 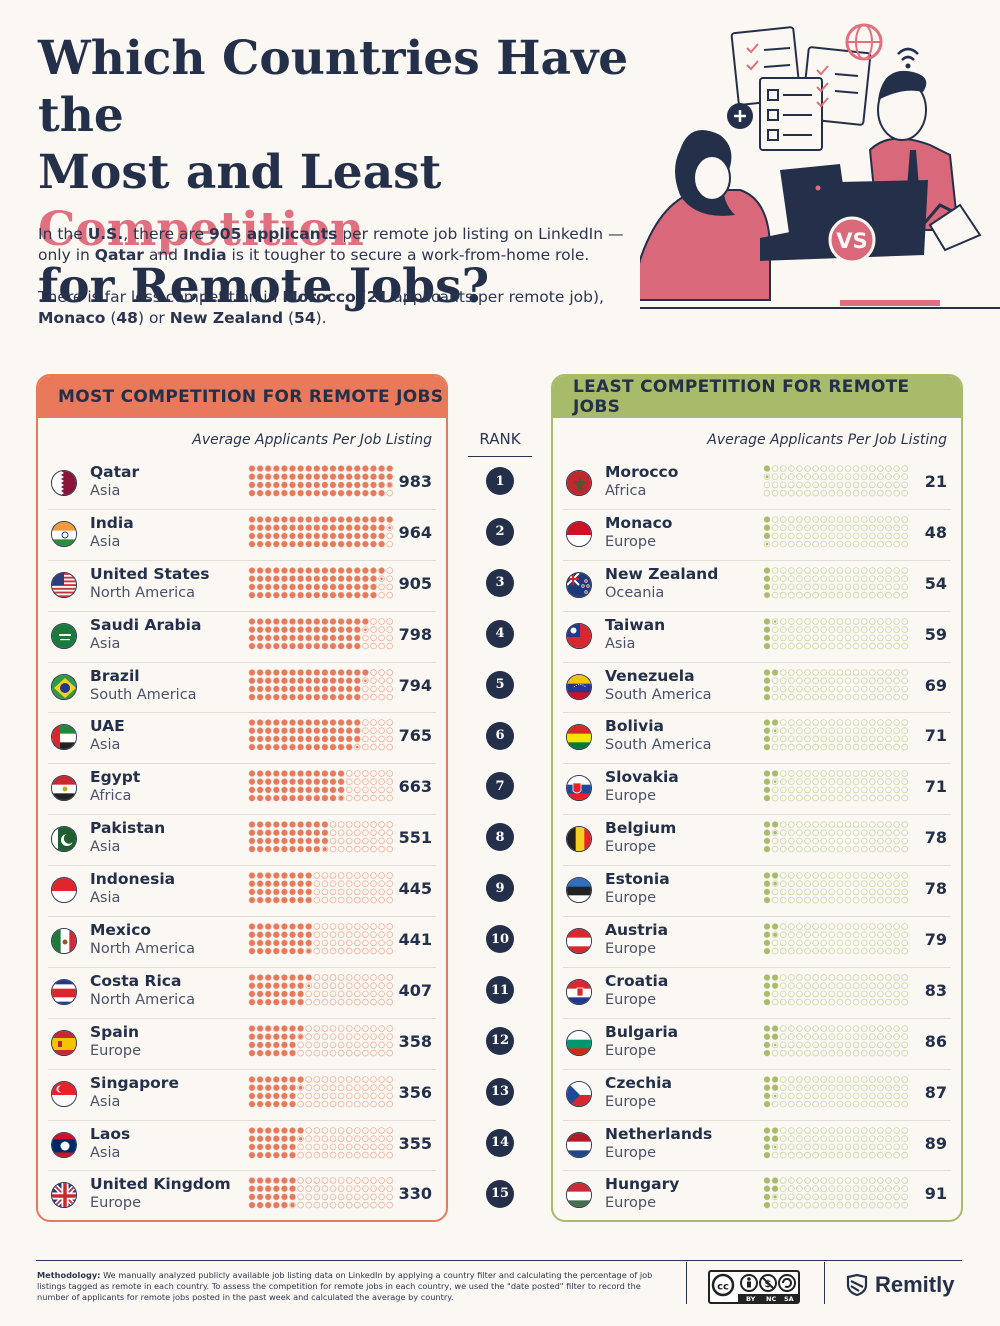 What do you see at coordinates (500, 684) in the screenshot?
I see `rank-badge: 5` at bounding box center [500, 684].